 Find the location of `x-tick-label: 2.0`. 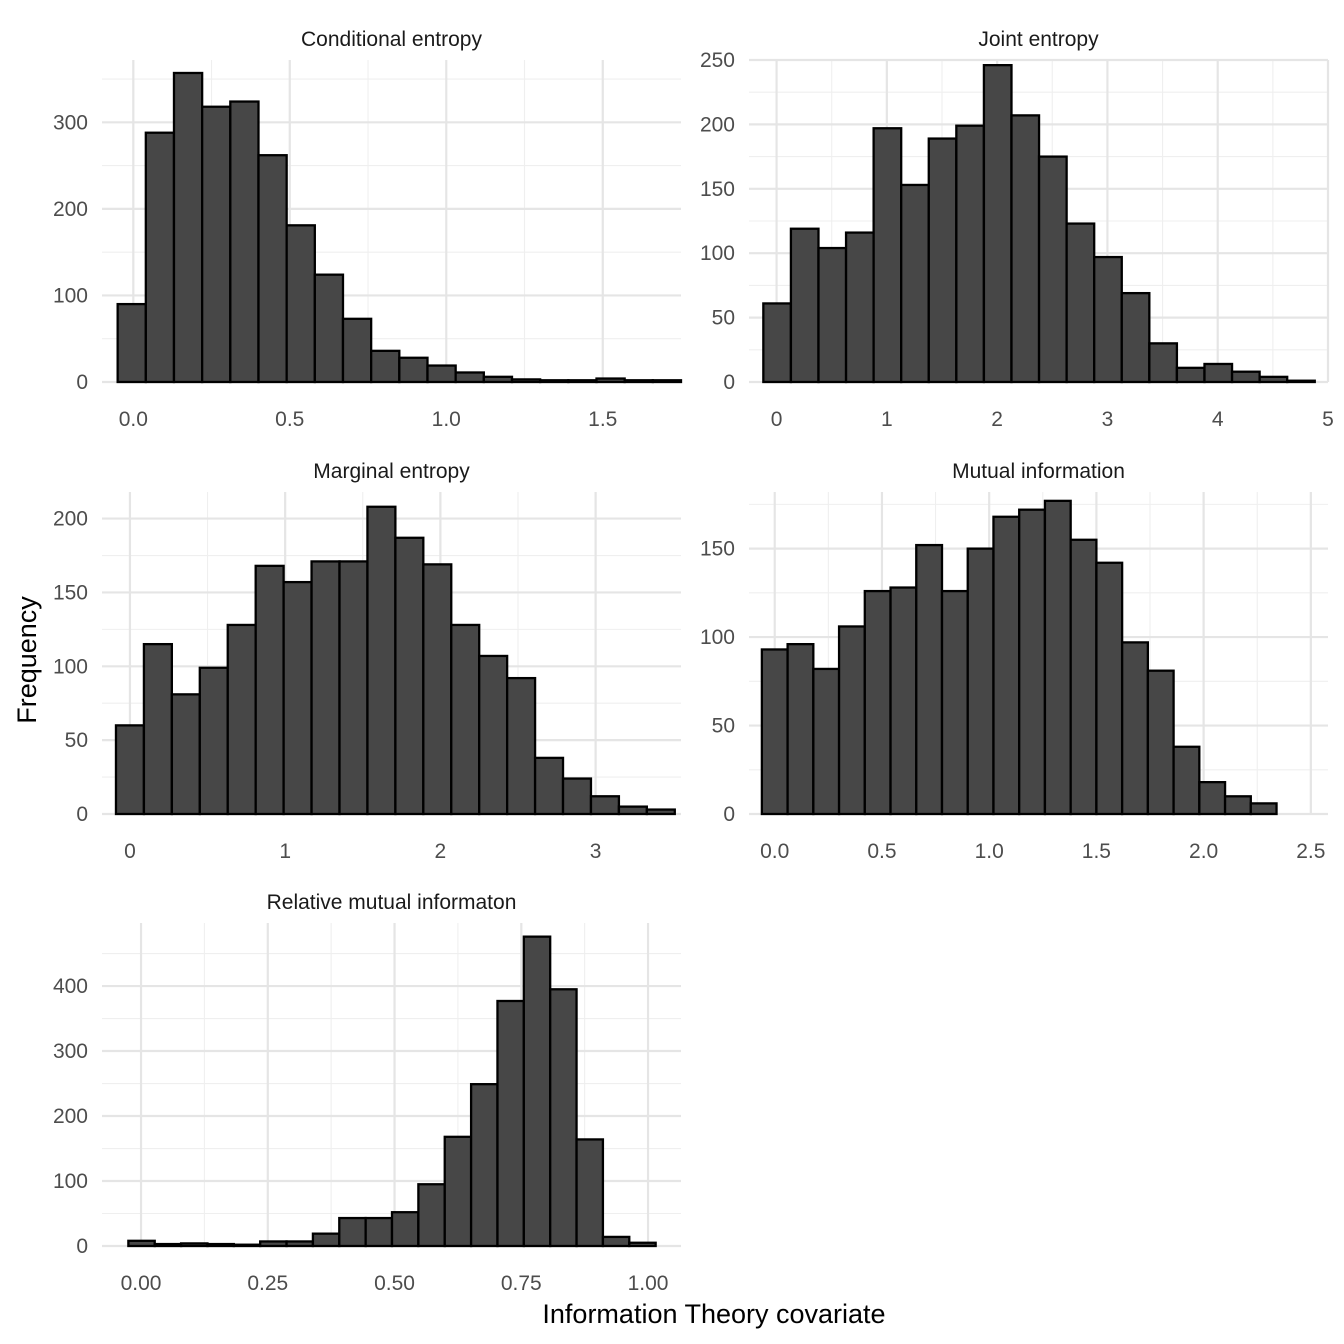

x-tick-label: 2.0 is located at coordinates (1203, 851).